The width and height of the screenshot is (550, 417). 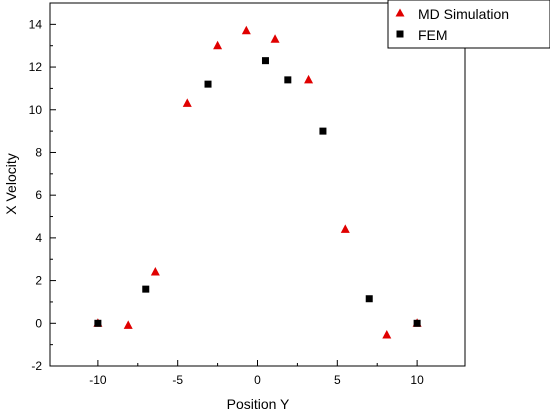 I want to click on y-tick-label: 8, so click(x=38, y=152).